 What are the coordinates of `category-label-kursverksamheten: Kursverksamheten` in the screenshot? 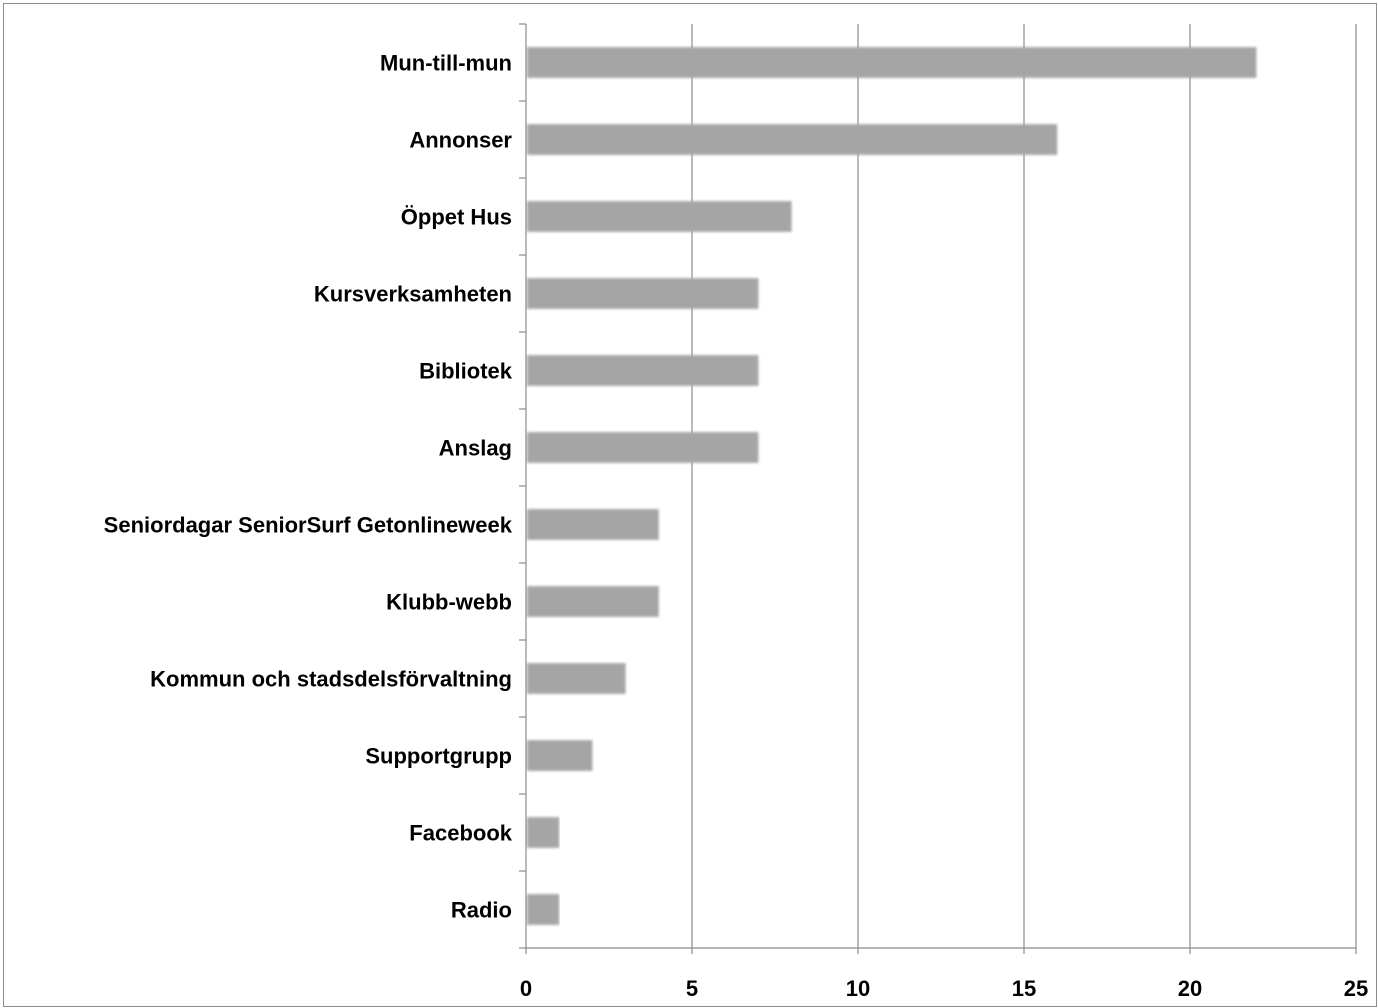 It's located at (413, 294).